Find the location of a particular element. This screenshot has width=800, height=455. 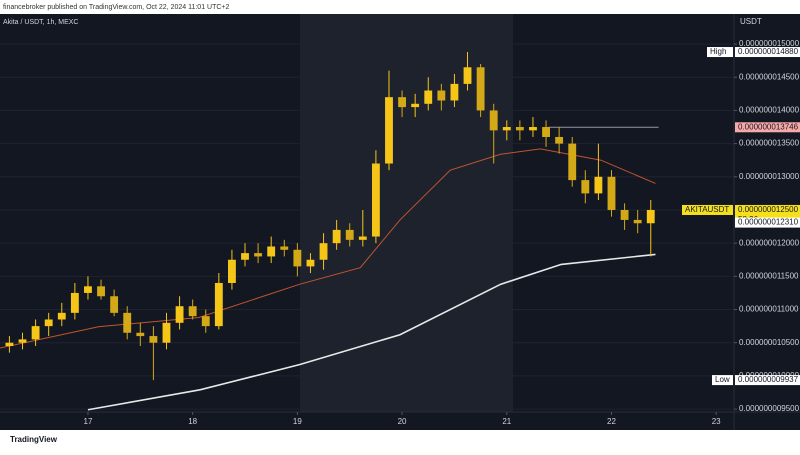

x-tick-label: 23 is located at coordinates (716, 421).